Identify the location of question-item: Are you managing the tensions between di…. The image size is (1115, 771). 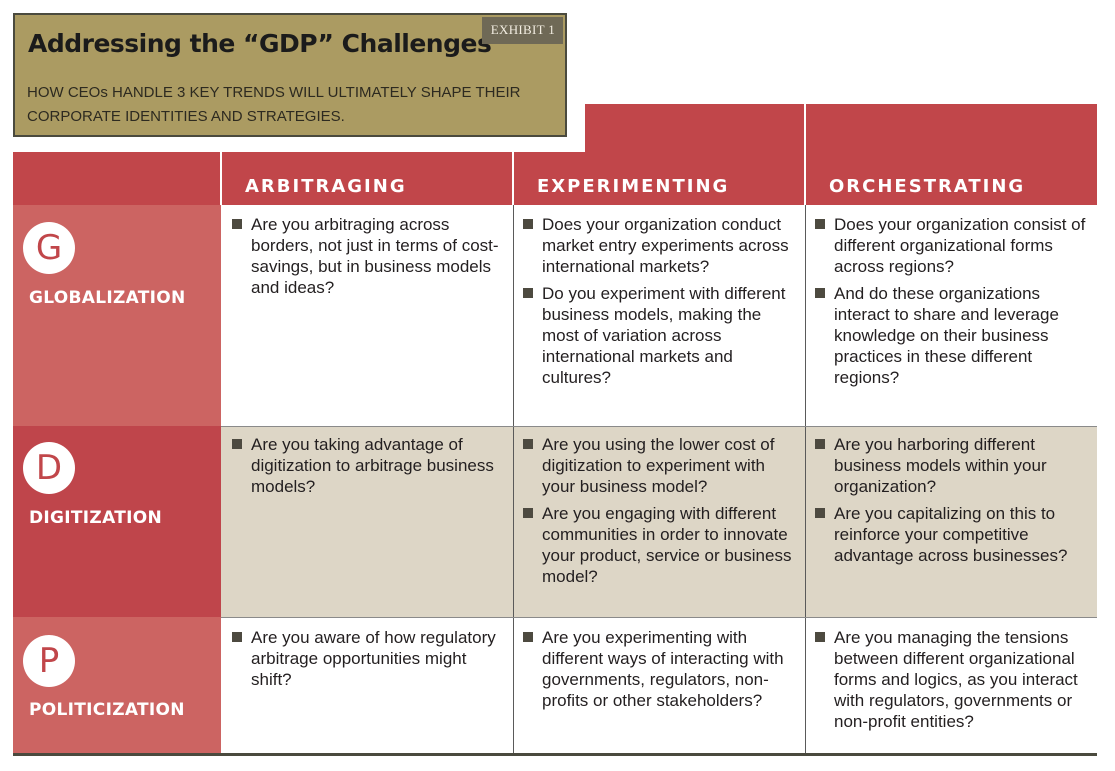
(952, 679).